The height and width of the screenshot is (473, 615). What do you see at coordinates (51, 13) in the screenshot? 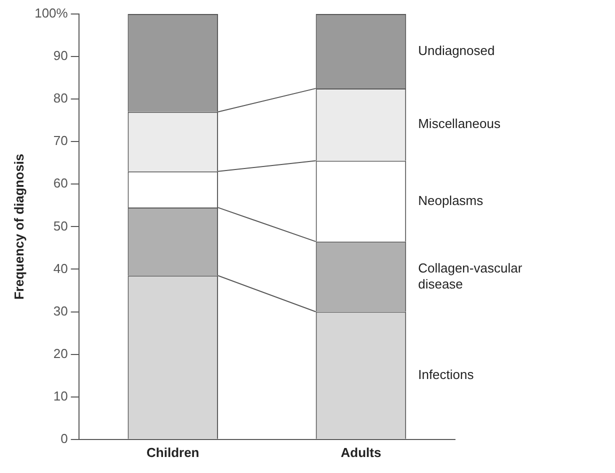
I see `y-tick-label: 100%` at bounding box center [51, 13].